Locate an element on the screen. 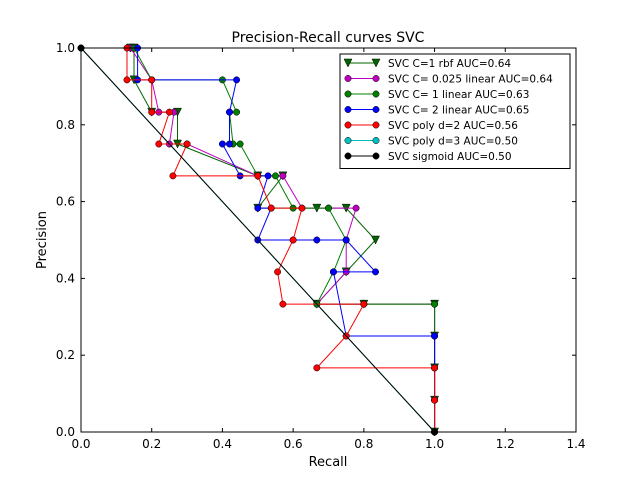 The image size is (640, 480). legend-label-4: SVC poly d=2 AUC=0.56 is located at coordinates (453, 126).